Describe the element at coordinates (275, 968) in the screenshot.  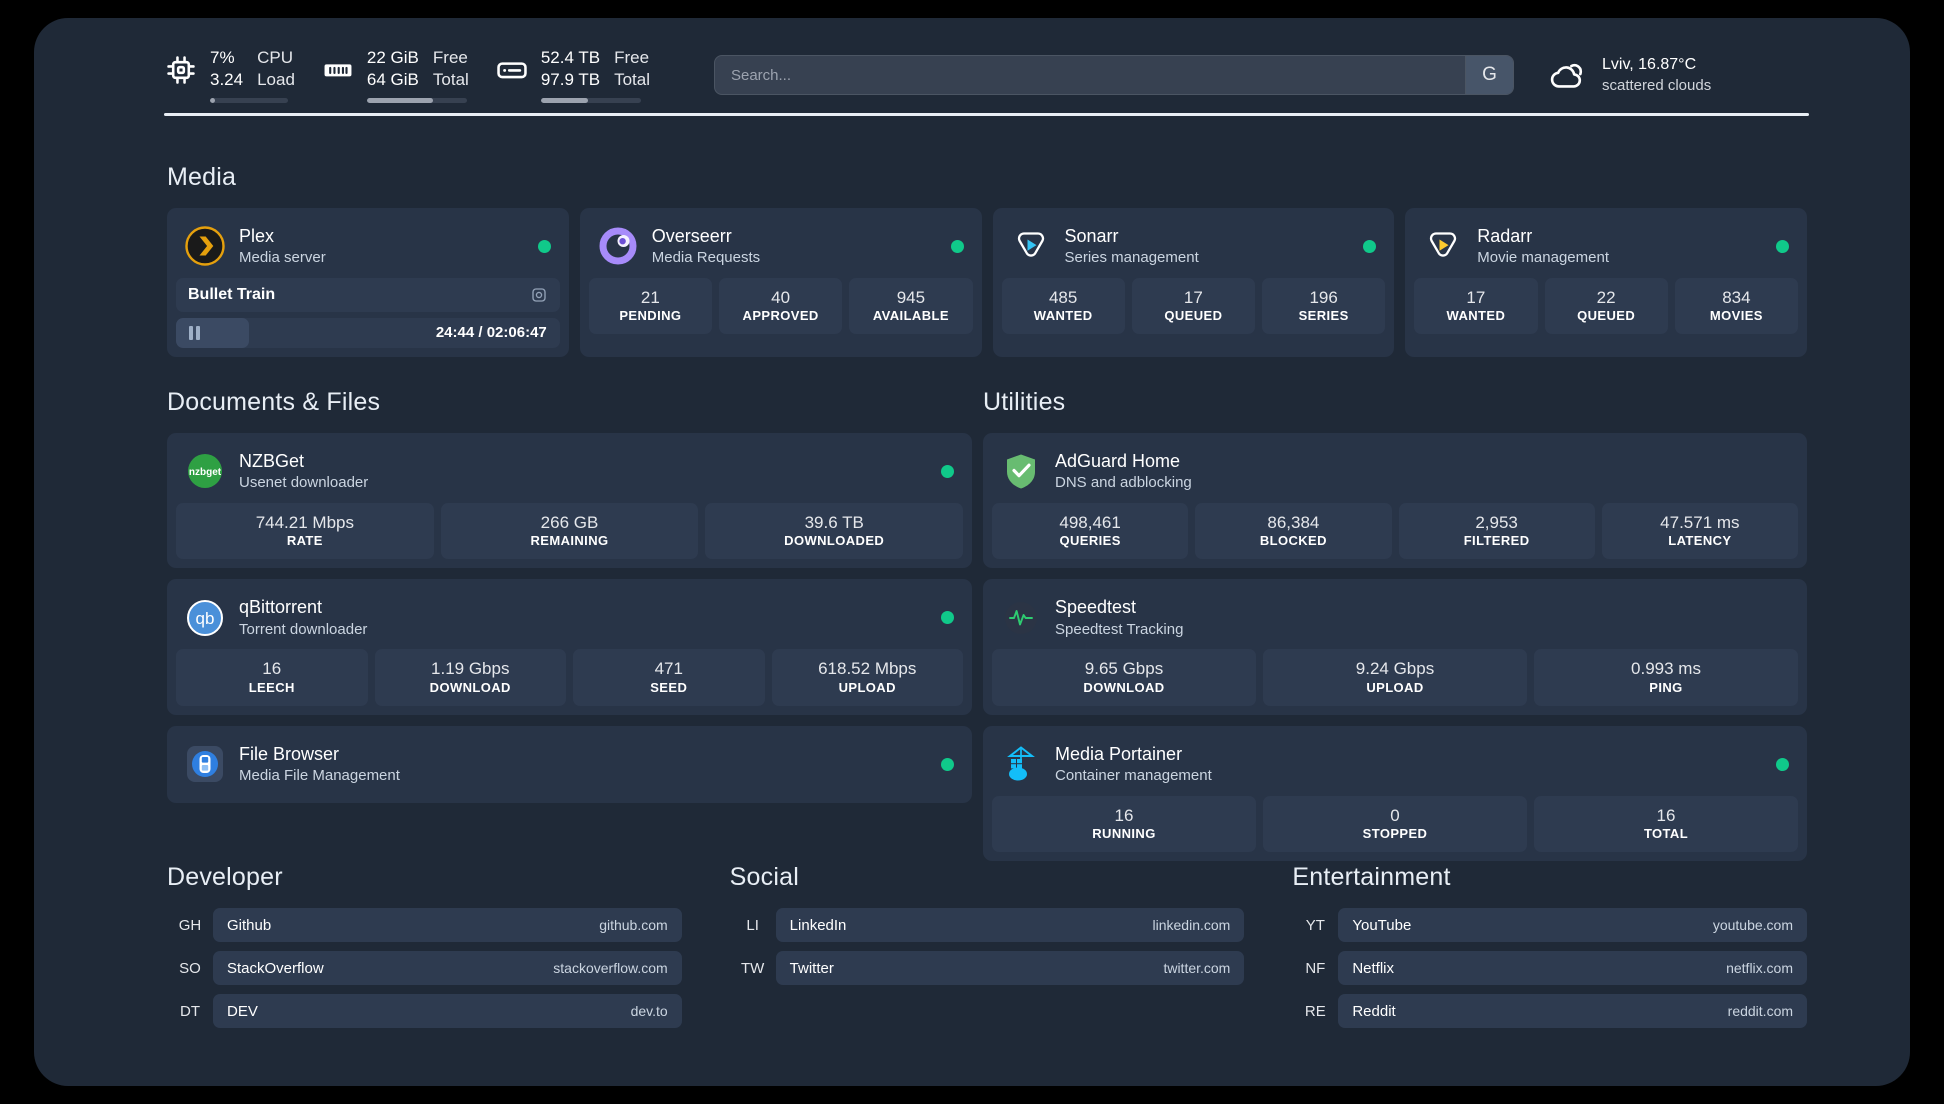
I see `bookmark-name: StackOverflow` at that location.